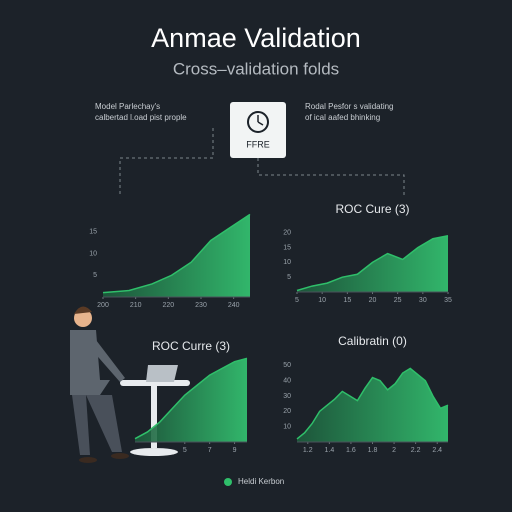 The width and height of the screenshot is (512, 512). What do you see at coordinates (372, 209) in the screenshot?
I see `chart-title: ROC Cure (3)` at bounding box center [372, 209].